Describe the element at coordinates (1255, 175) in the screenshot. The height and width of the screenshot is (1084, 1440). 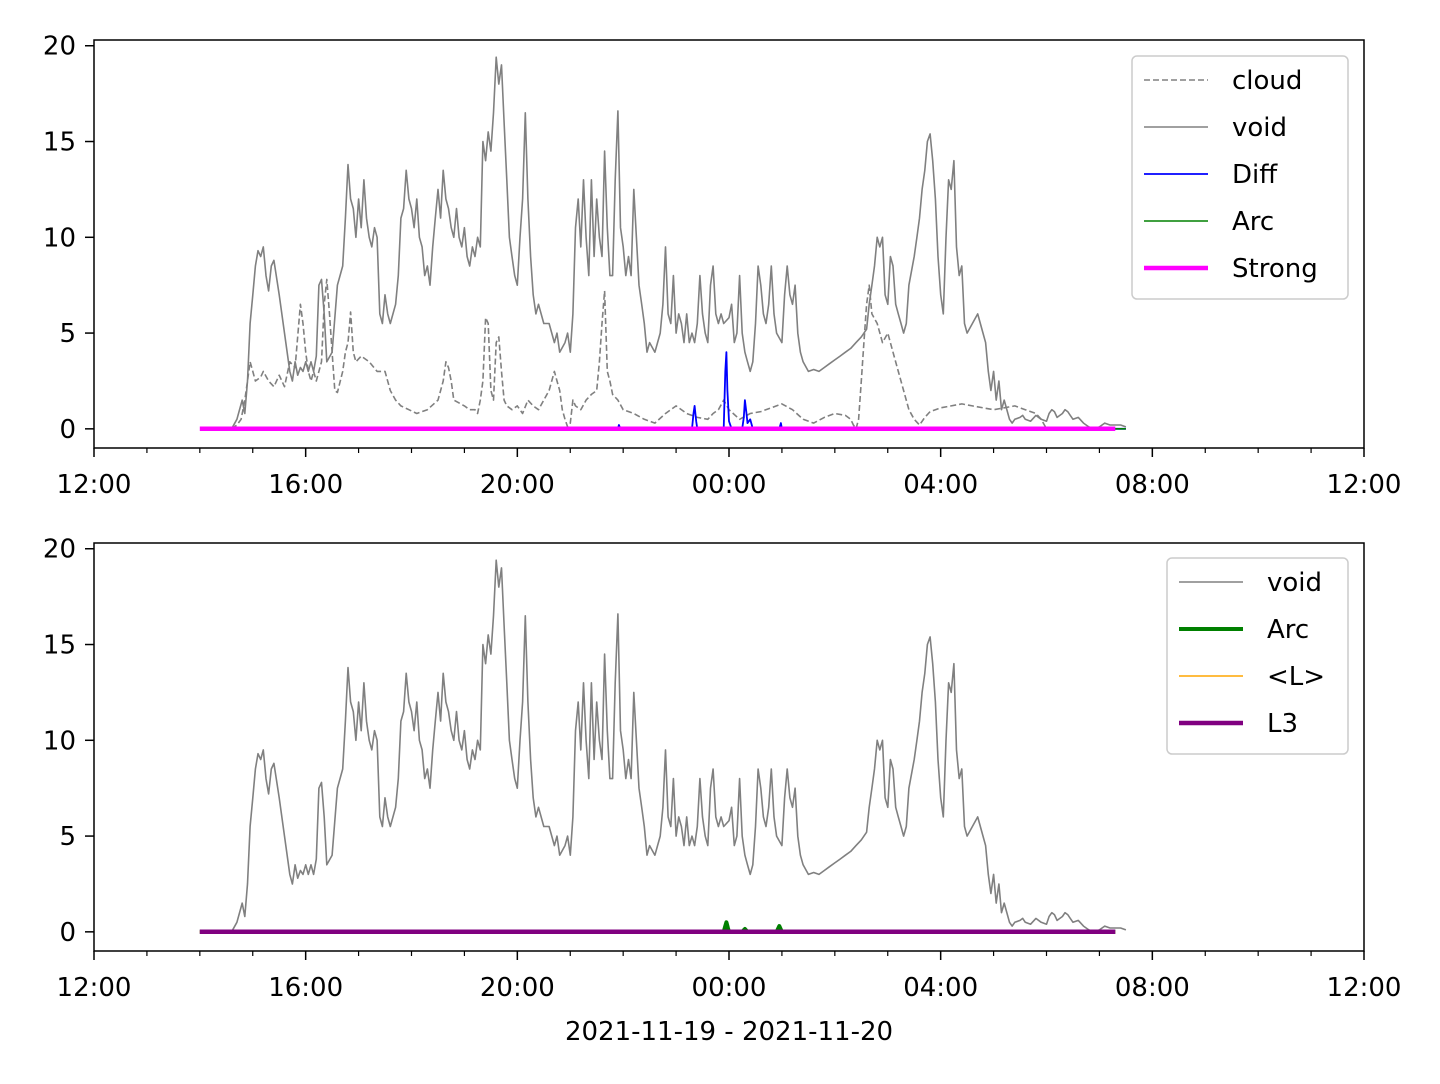
I see `legend-label: Diff` at that location.